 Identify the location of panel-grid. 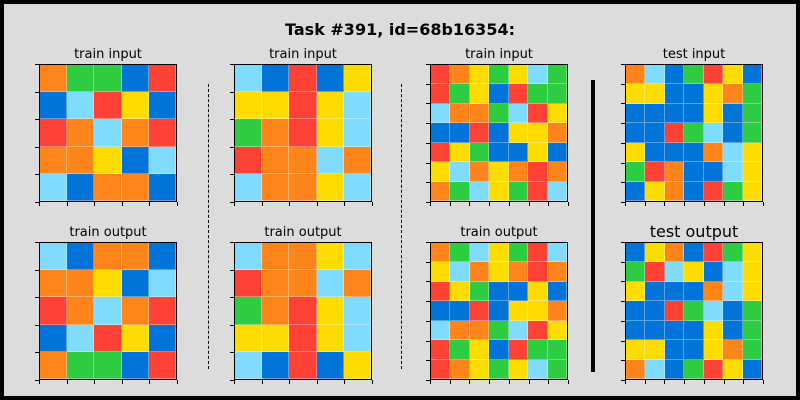
(499, 311).